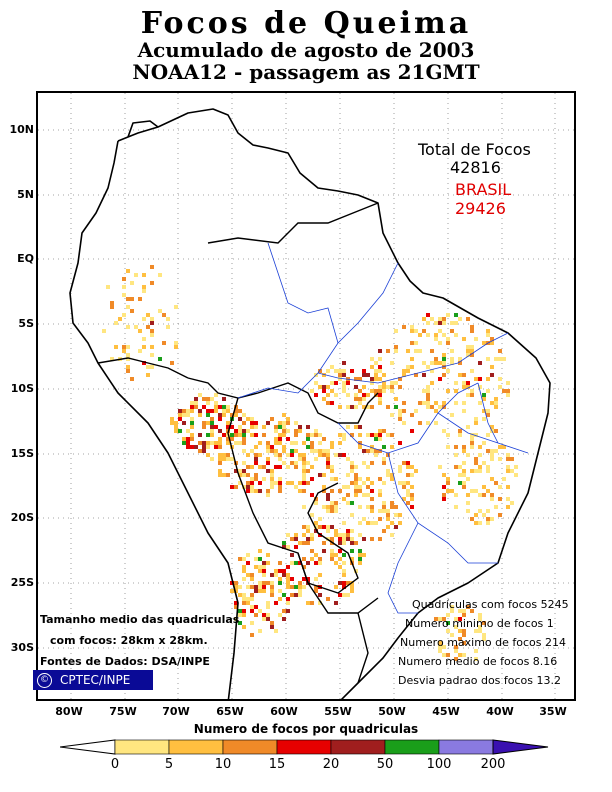 This screenshot has width=612, height=792. I want to click on legend-threshold-label: 10, so click(223, 764).